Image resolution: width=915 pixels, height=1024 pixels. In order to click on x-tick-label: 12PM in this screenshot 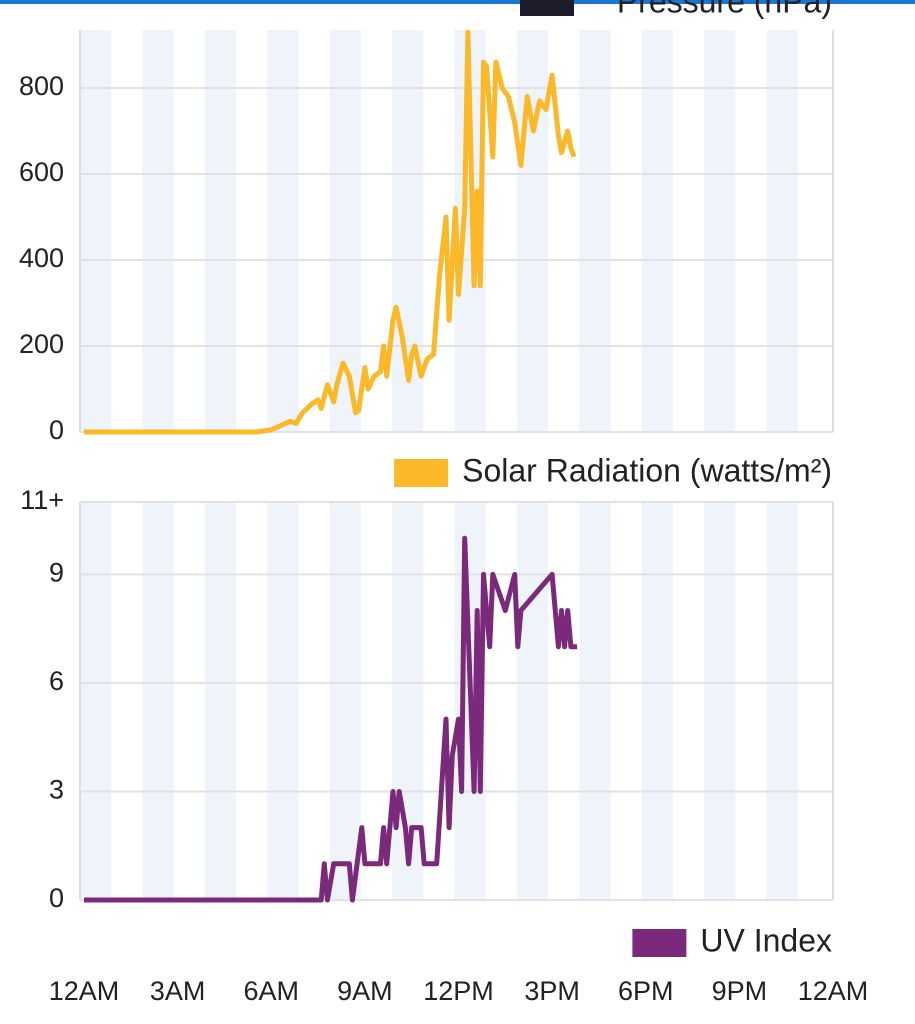, I will do `click(458, 991)`.